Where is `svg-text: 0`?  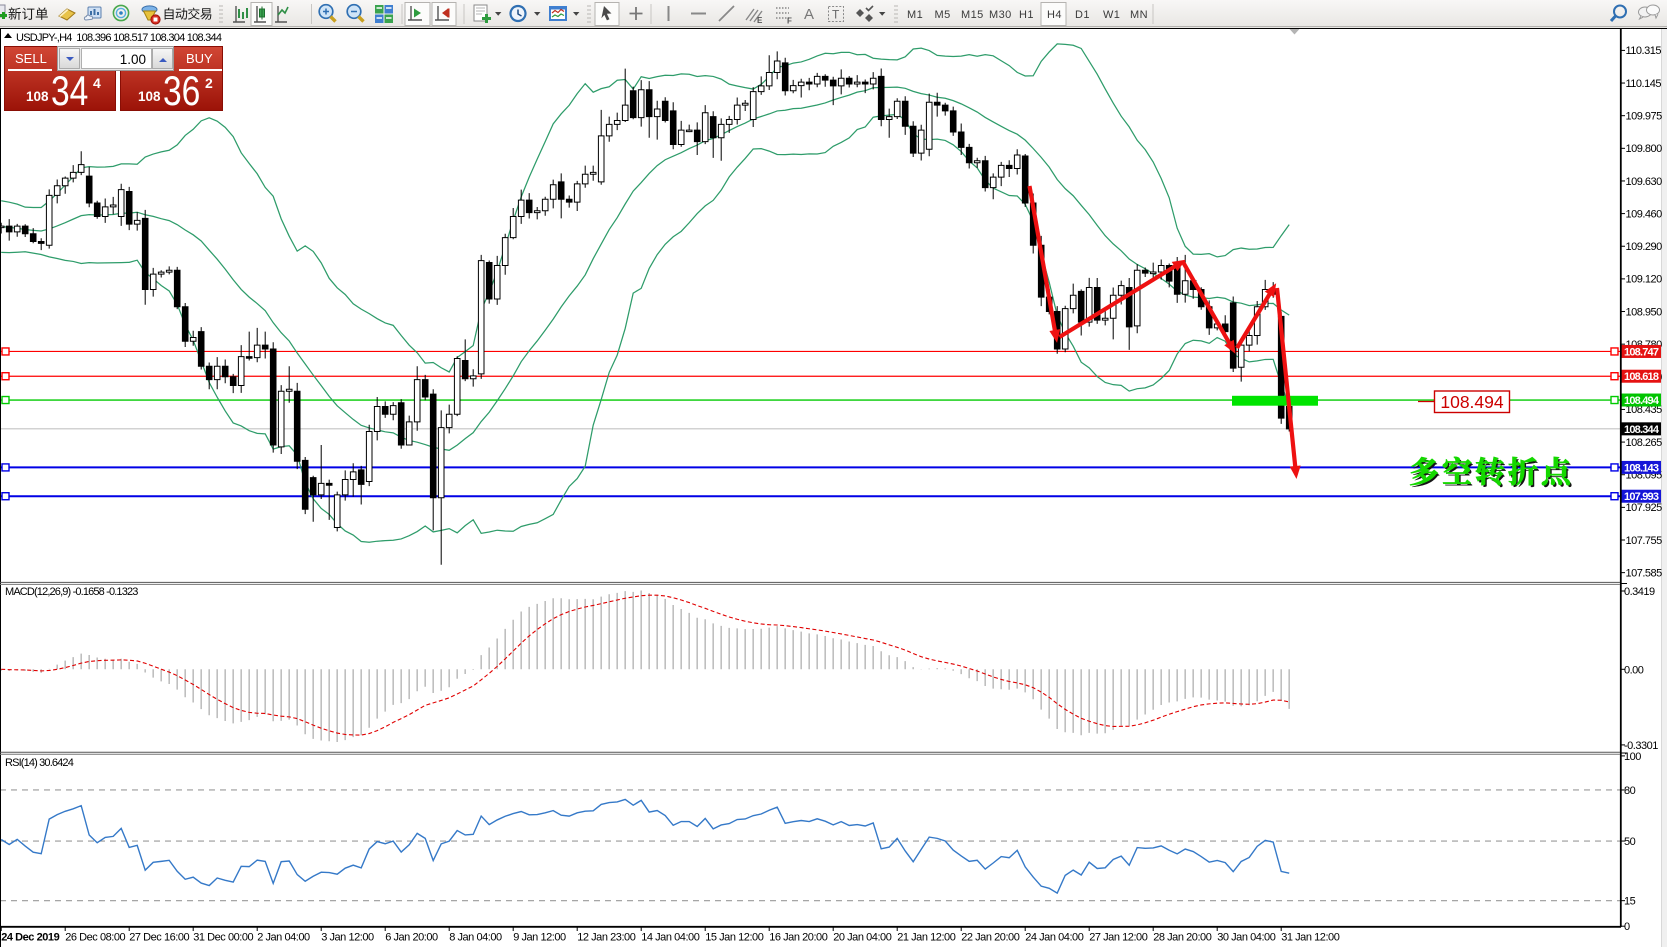
svg-text: 0 is located at coordinates (1627, 927).